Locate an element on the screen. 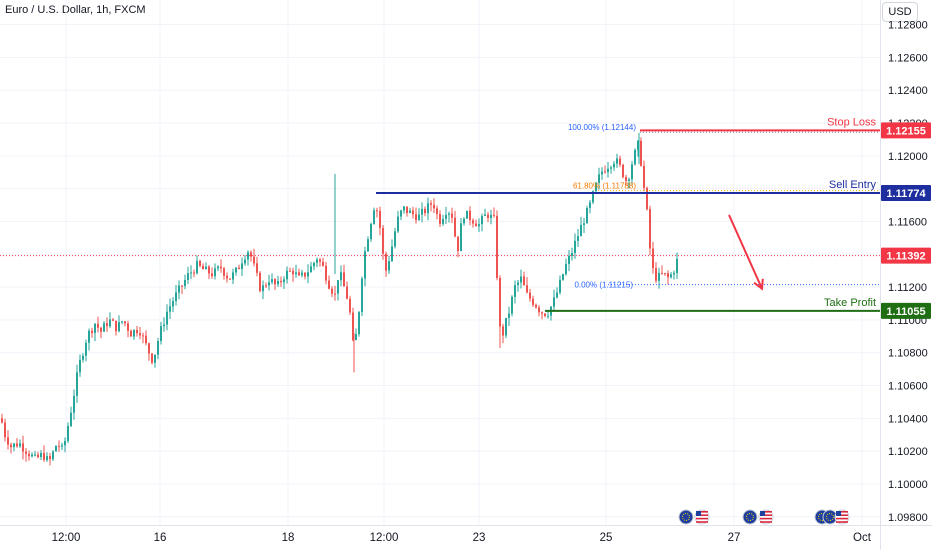 Image resolution: width=932 pixels, height=550 pixels. sell-entry-price-tag is located at coordinates (906, 192).